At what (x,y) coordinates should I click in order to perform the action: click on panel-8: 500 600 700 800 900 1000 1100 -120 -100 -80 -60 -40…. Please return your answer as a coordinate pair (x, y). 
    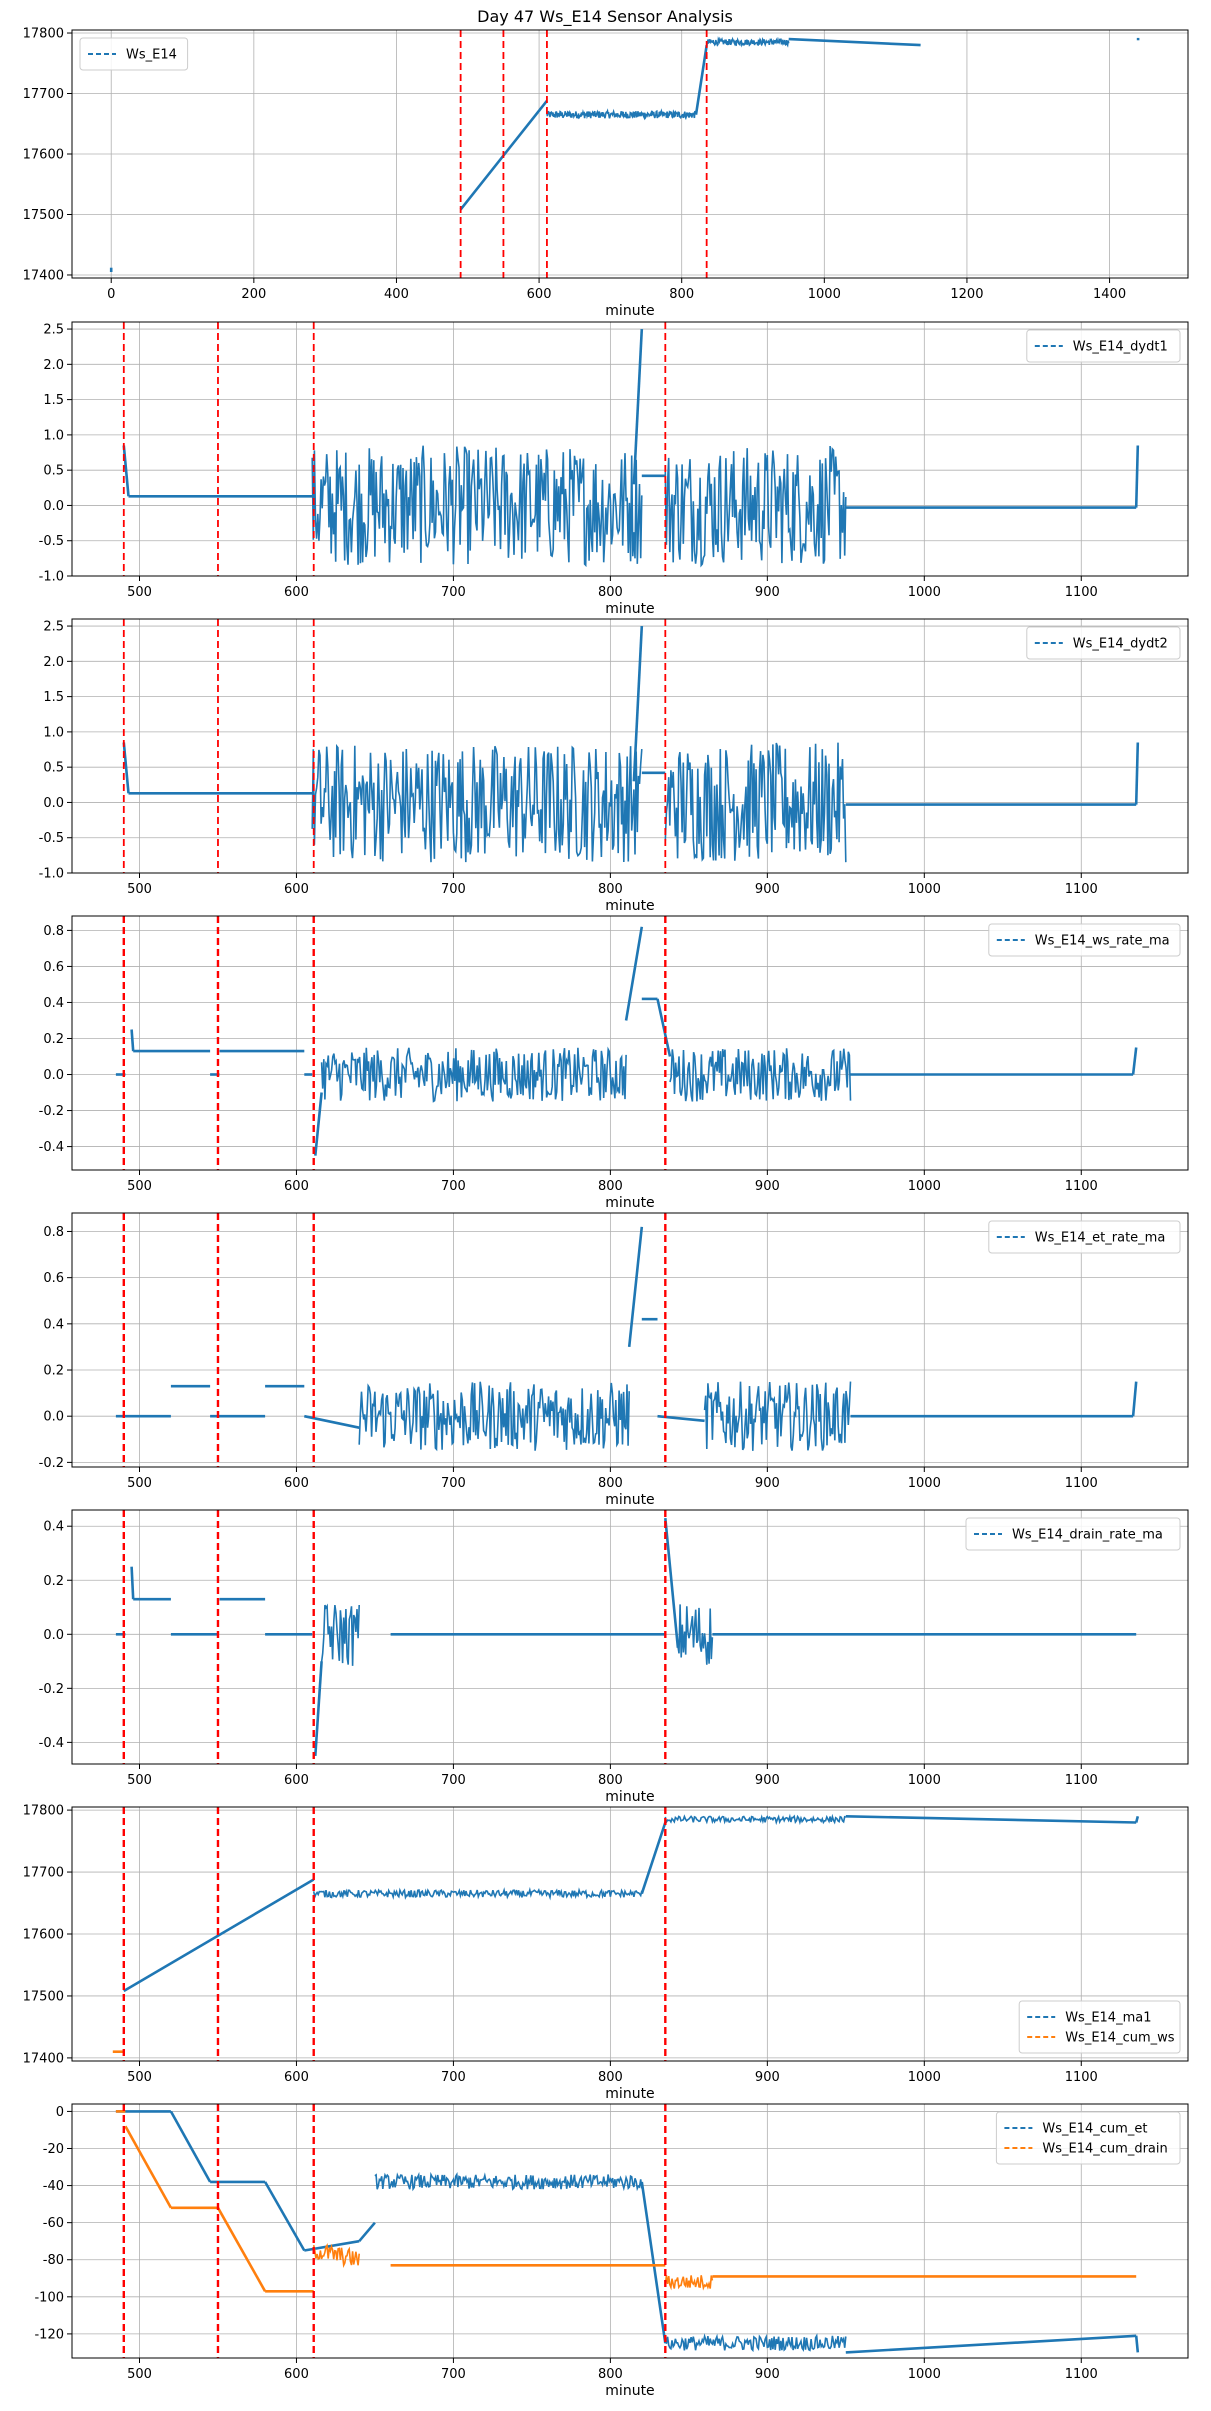
    Looking at the image, I should click on (611, 2251).